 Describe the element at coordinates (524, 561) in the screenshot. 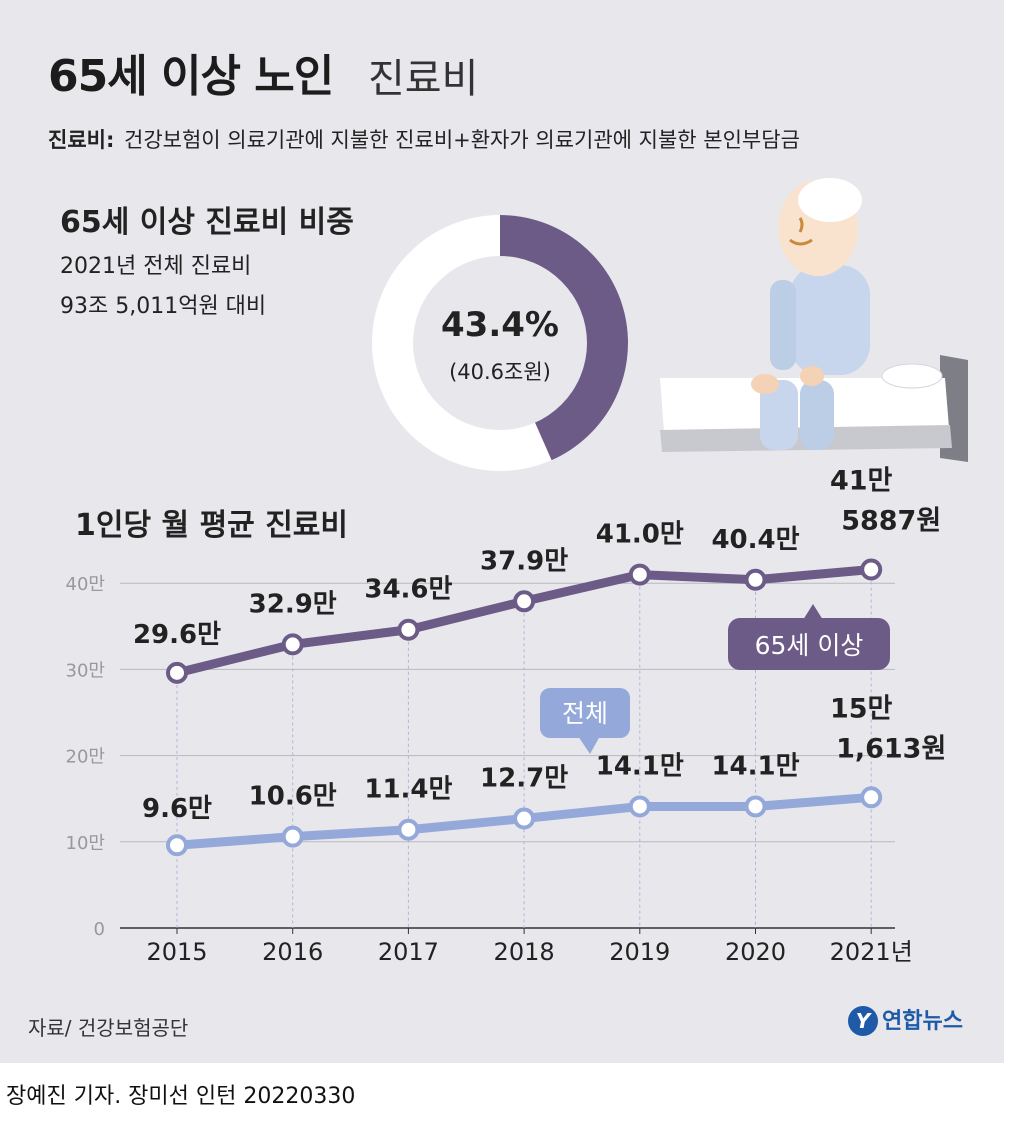

I see `data-label: 37.9만` at that location.